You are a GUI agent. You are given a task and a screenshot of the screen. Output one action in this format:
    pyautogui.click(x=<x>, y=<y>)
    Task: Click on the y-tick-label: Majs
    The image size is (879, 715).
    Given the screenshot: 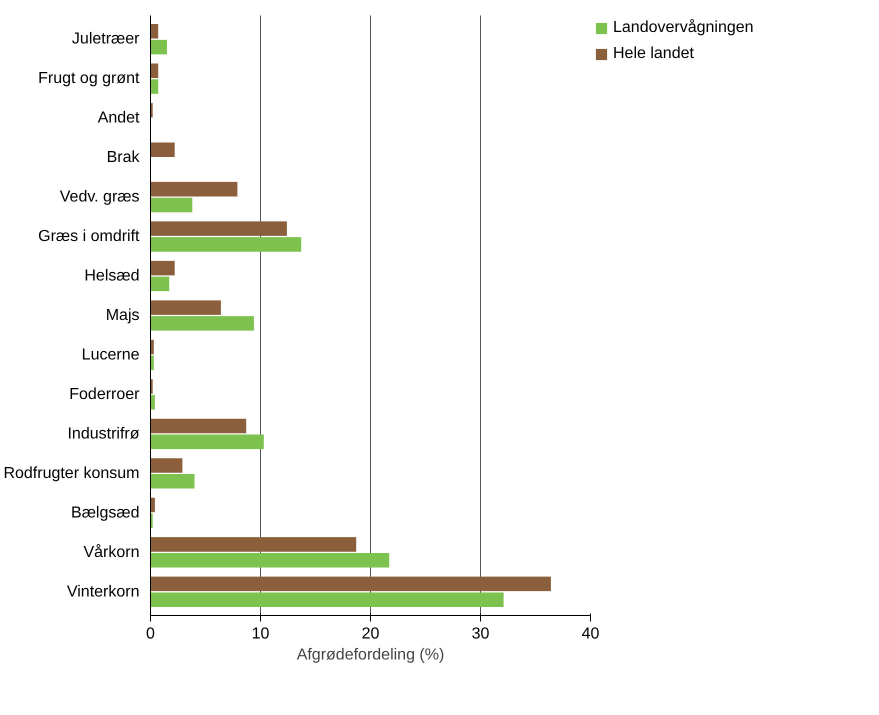 What is the action you would take?
    pyautogui.click(x=123, y=315)
    